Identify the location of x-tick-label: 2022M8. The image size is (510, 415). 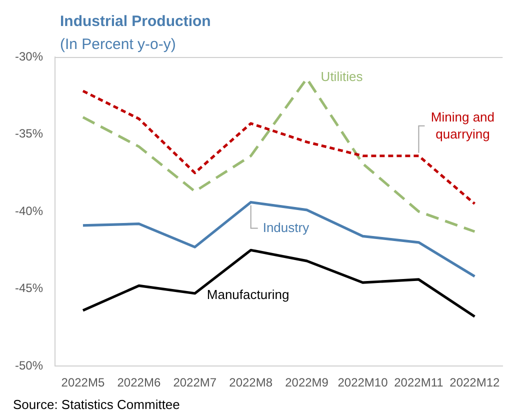
(251, 383).